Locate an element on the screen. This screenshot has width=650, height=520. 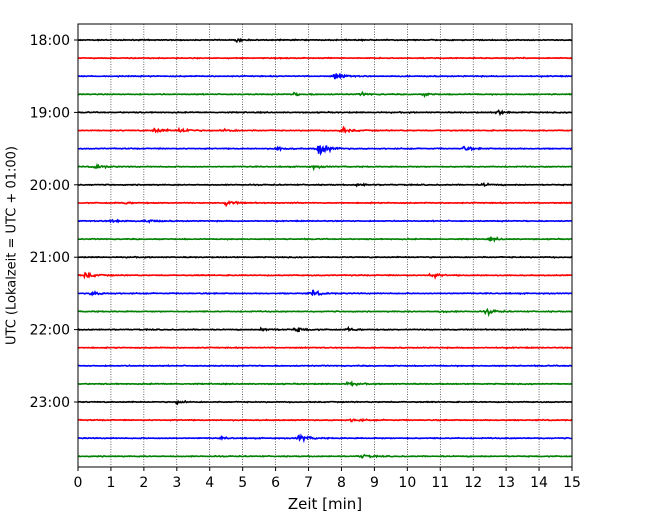
y-tick-label: 21:00 is located at coordinates (50, 258).